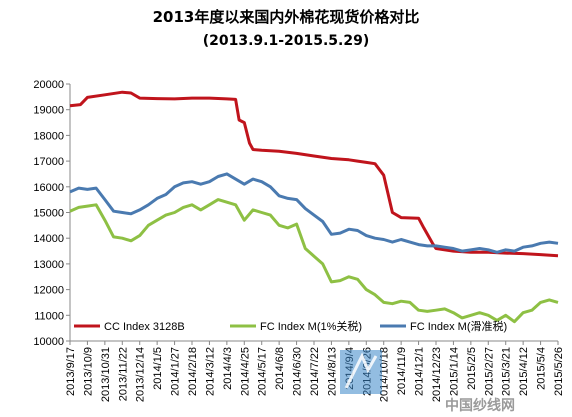  What do you see at coordinates (458, 326) in the screenshot?
I see `legend-label-2: FC Index M(滑准税)` at bounding box center [458, 326].